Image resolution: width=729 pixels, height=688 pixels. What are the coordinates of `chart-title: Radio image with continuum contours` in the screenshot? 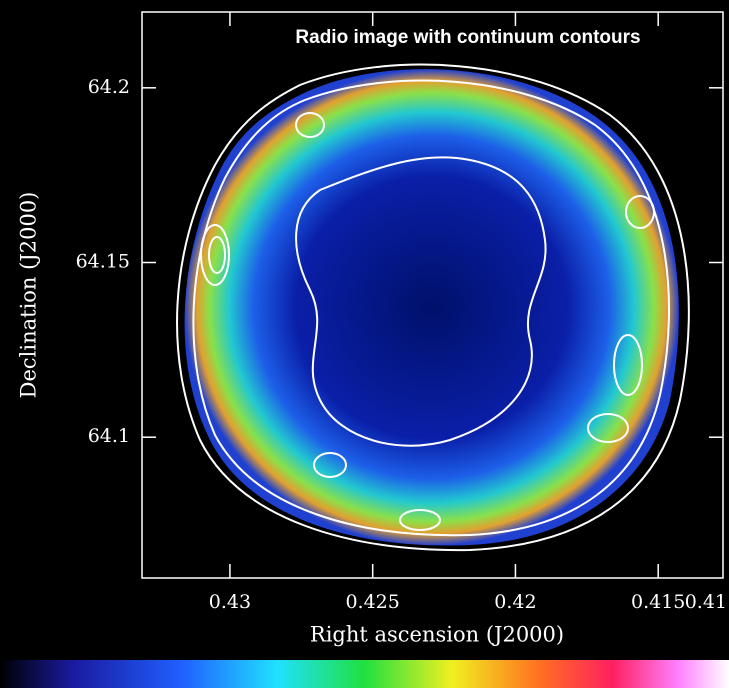 It's located at (467, 37).